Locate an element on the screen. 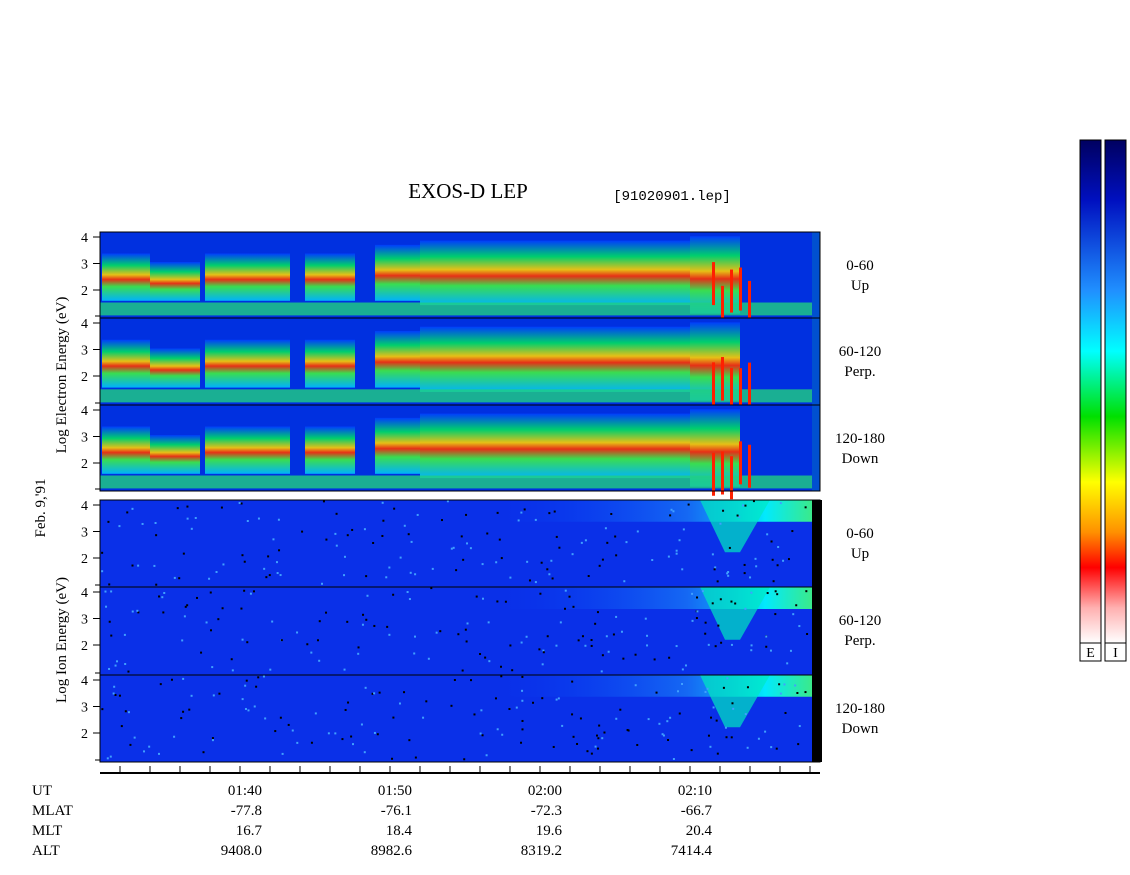 Image resolution: width=1130 pixels, height=875 pixels. date-label: Feb. 9,'91 is located at coordinates (41, 508).